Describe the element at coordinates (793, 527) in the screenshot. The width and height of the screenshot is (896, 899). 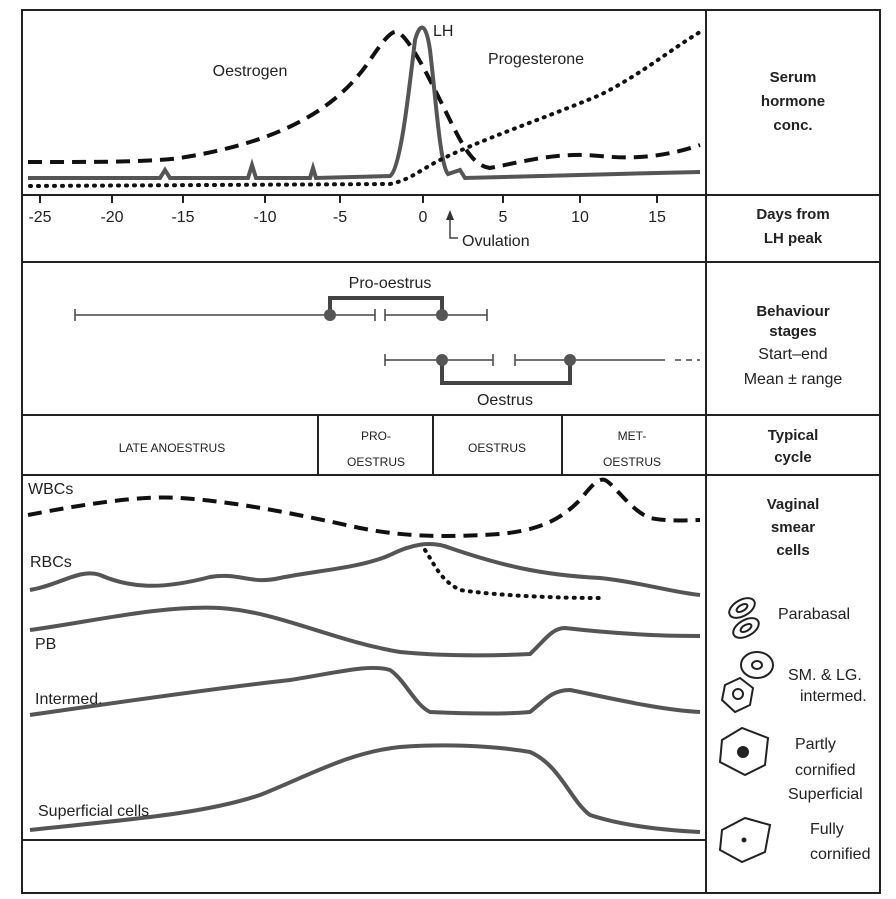
I see `row-label: smear` at that location.